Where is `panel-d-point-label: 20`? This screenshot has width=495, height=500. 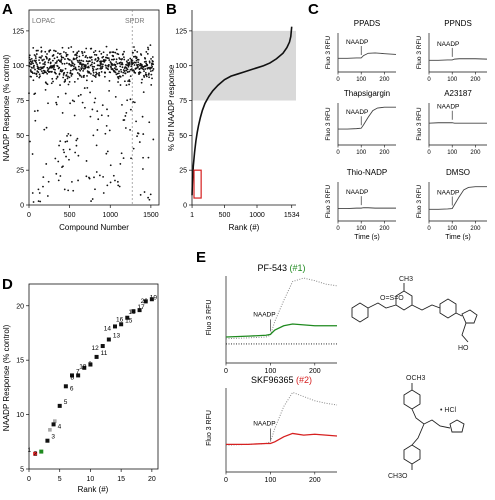
panel-d-point-label: 20 is located at coordinates (145, 301).